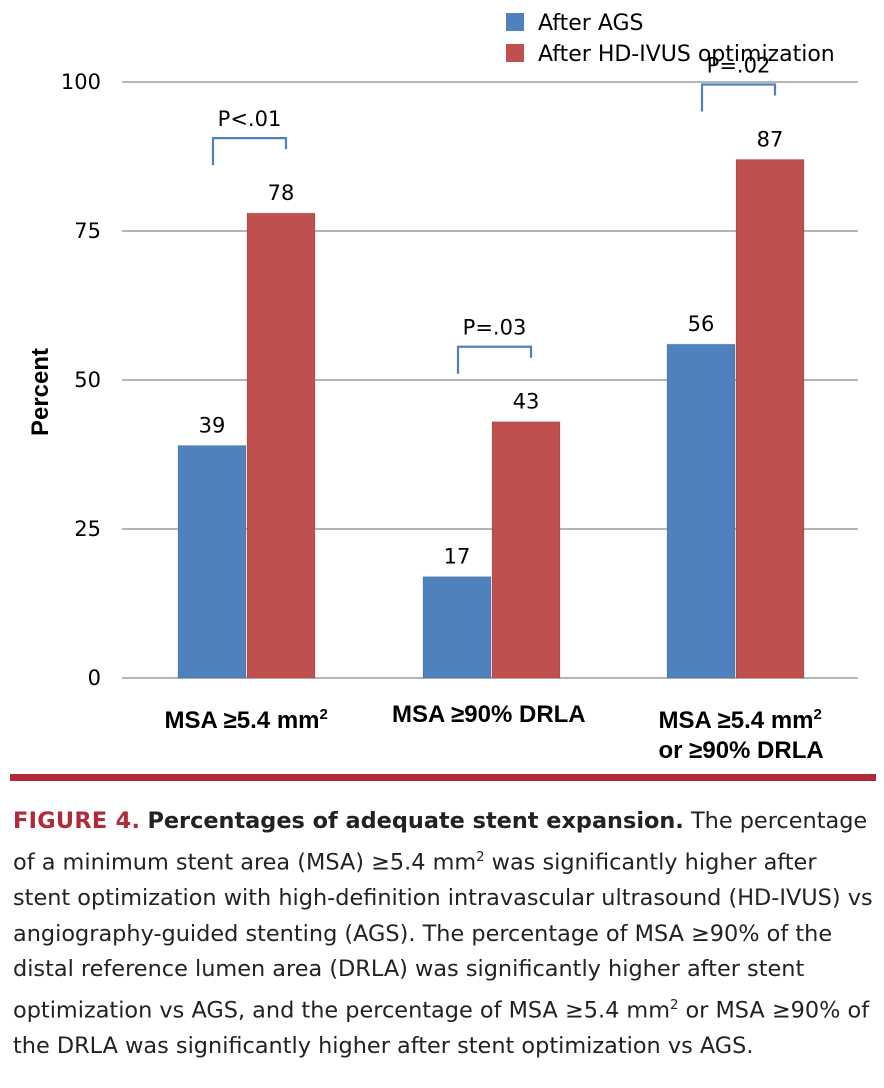 The height and width of the screenshot is (1088, 884). What do you see at coordinates (443, 777) in the screenshot?
I see `divider-rule` at bounding box center [443, 777].